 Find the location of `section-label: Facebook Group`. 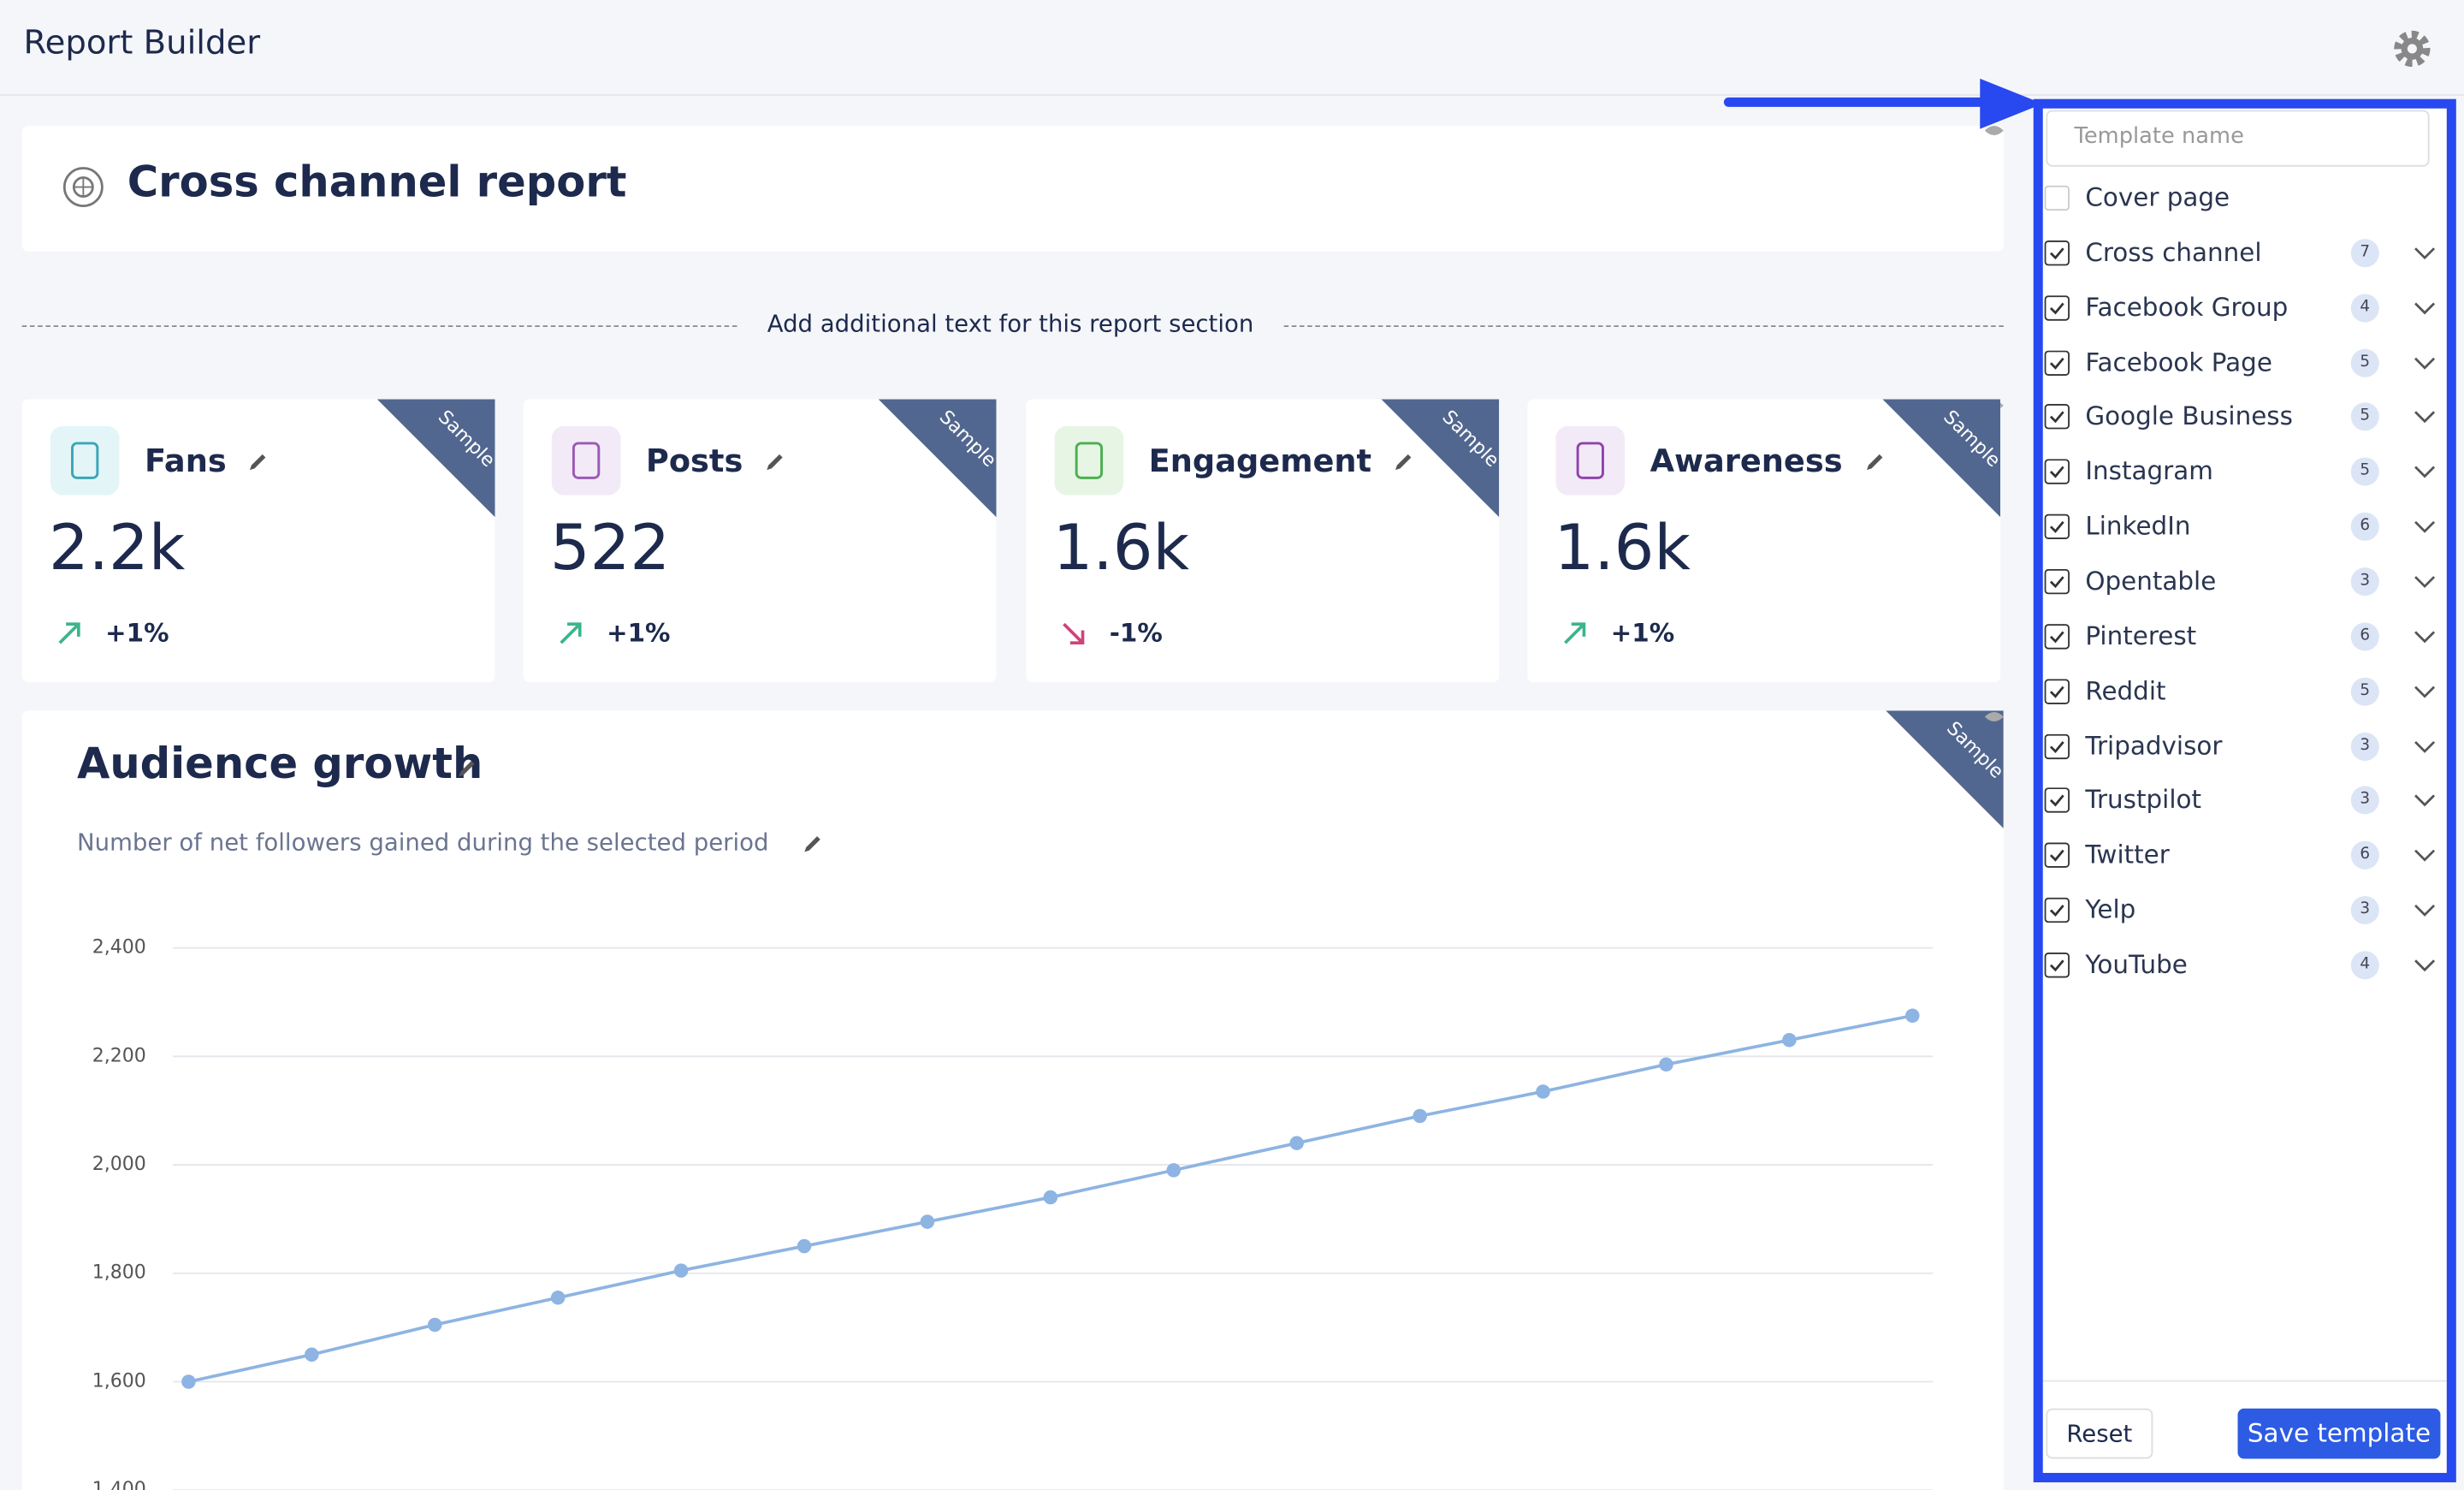

section-label: Facebook Group is located at coordinates (2187, 307).